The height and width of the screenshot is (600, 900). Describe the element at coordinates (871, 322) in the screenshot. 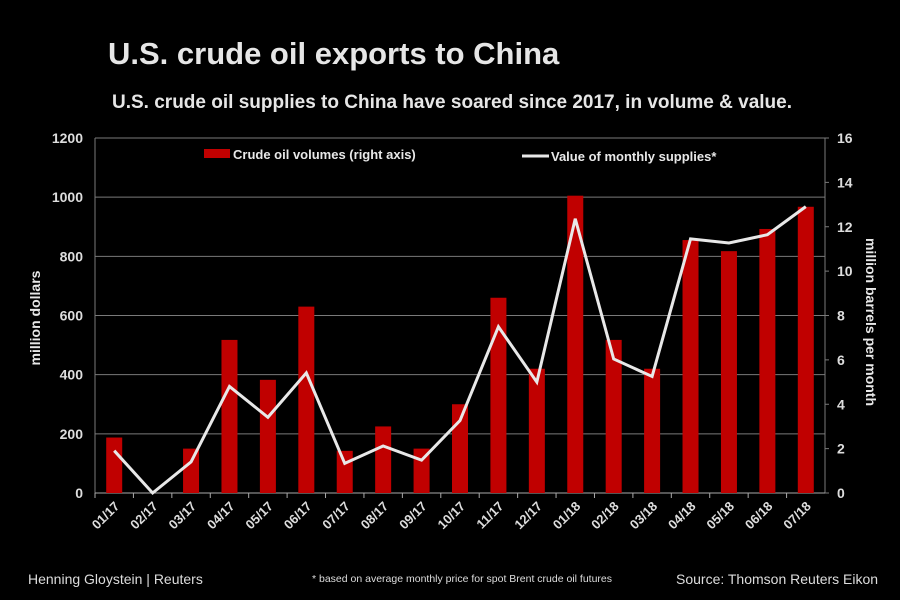

I see `y-right-axis-label: million barrels per month` at that location.